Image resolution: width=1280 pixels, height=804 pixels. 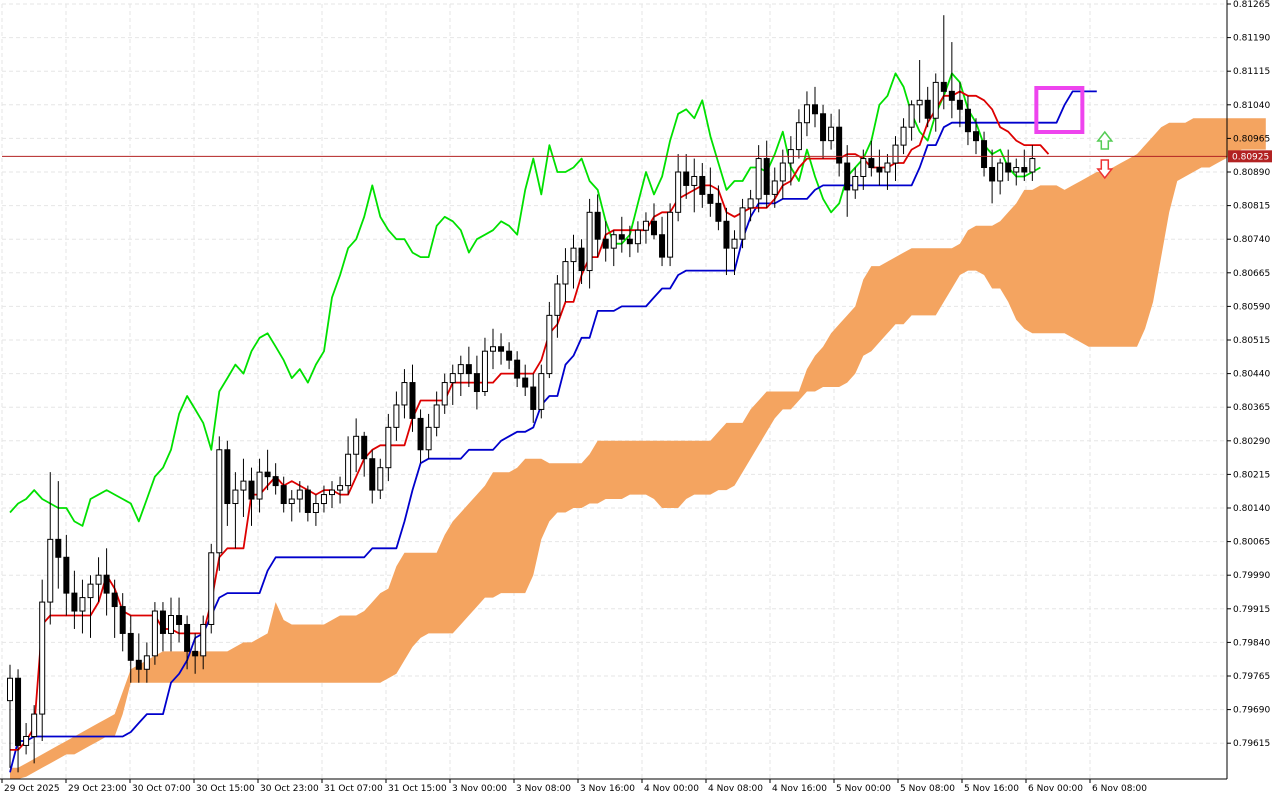 What do you see at coordinates (1105, 169) in the screenshot?
I see `arrow-down-icon` at bounding box center [1105, 169].